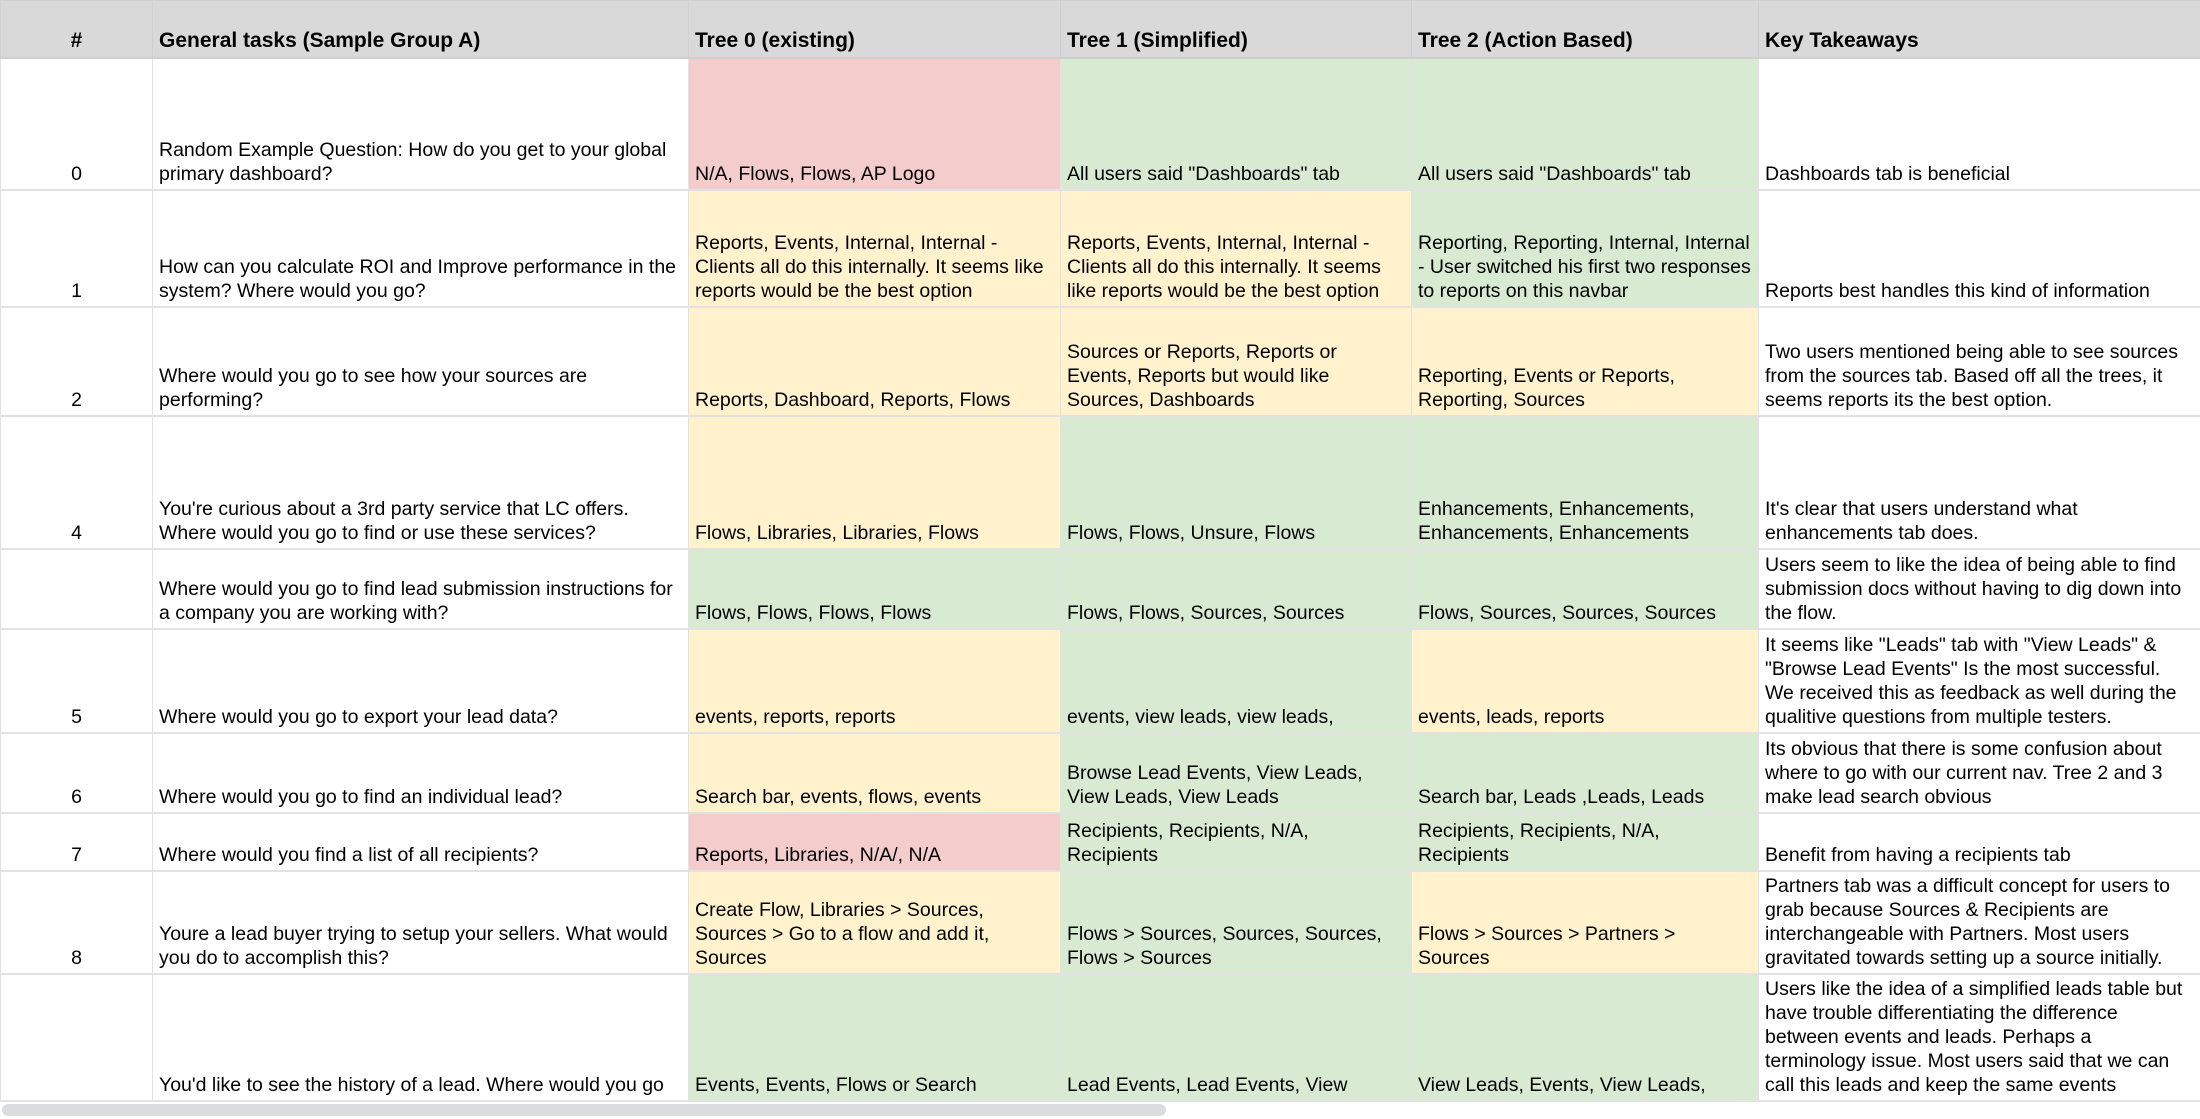 The image size is (2200, 1119). What do you see at coordinates (875, 773) in the screenshot?
I see `tree-0-cell: Search bar, events, flows, events` at bounding box center [875, 773].